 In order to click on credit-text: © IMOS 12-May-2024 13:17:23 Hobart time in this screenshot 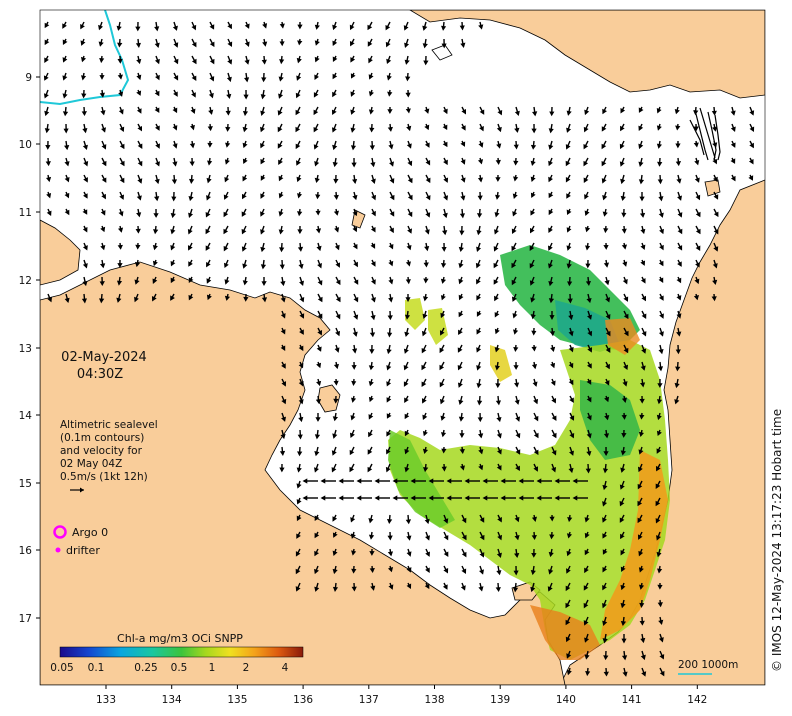, I will do `click(777, 540)`.